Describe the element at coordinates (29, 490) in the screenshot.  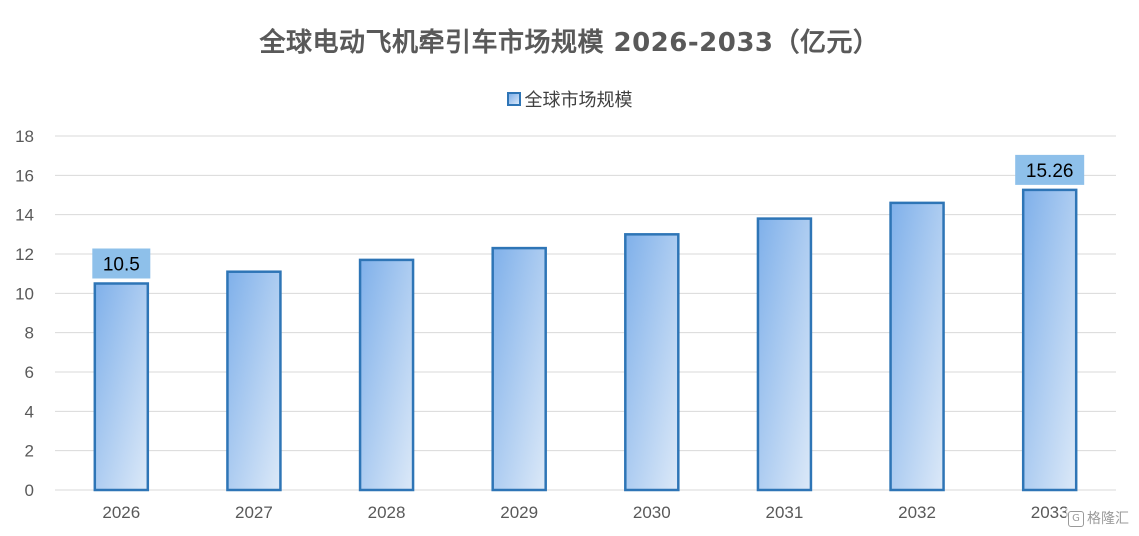
I see `y-tick-label: 0` at that location.